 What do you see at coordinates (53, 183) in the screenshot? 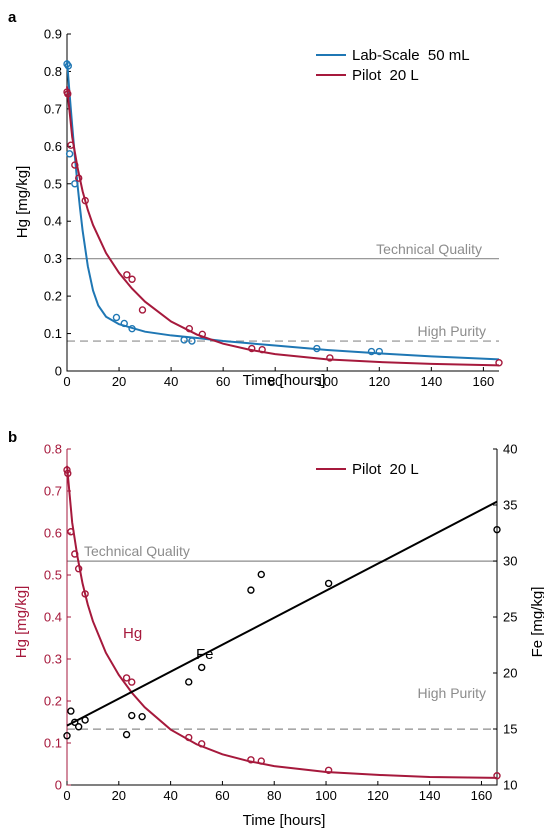
I see `y-tick-label: 0.5` at bounding box center [53, 183].